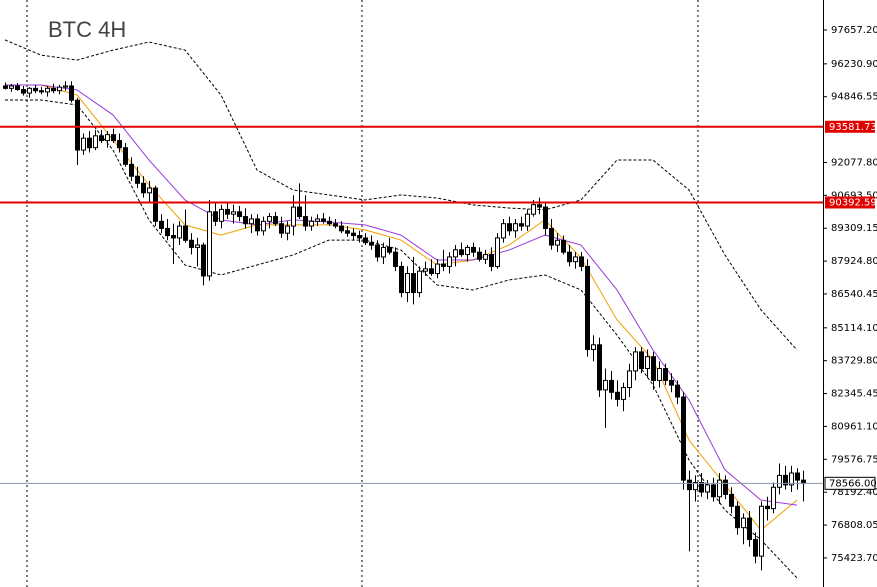  I want to click on level-label: 93581.73, so click(853, 127).